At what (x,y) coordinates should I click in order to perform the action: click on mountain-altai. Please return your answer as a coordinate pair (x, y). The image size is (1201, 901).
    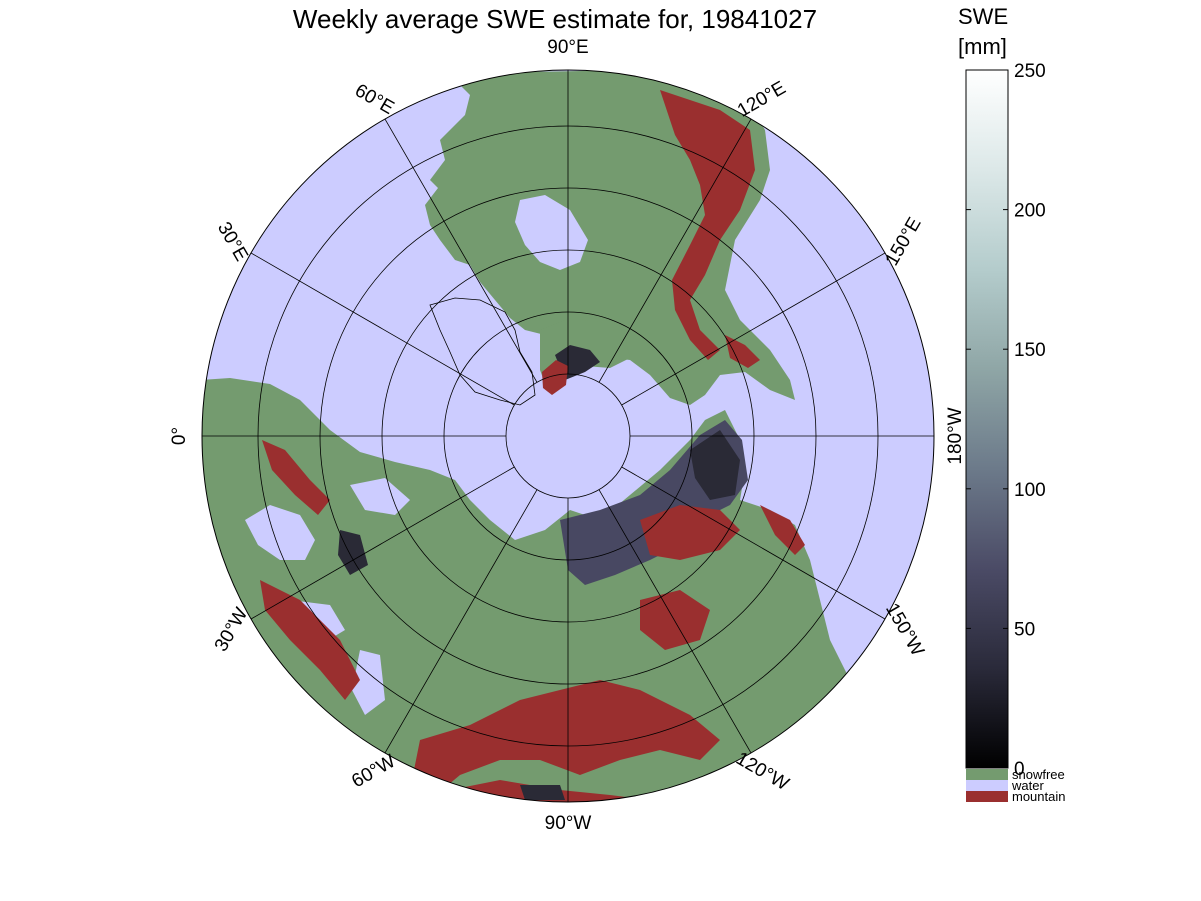
    Looking at the image, I should click on (675, 620).